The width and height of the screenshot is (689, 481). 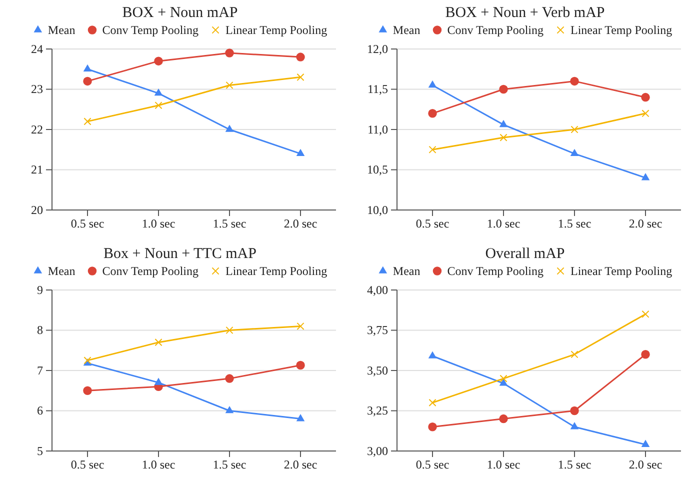 I want to click on y-tick-label: 20, so click(x=37, y=209).